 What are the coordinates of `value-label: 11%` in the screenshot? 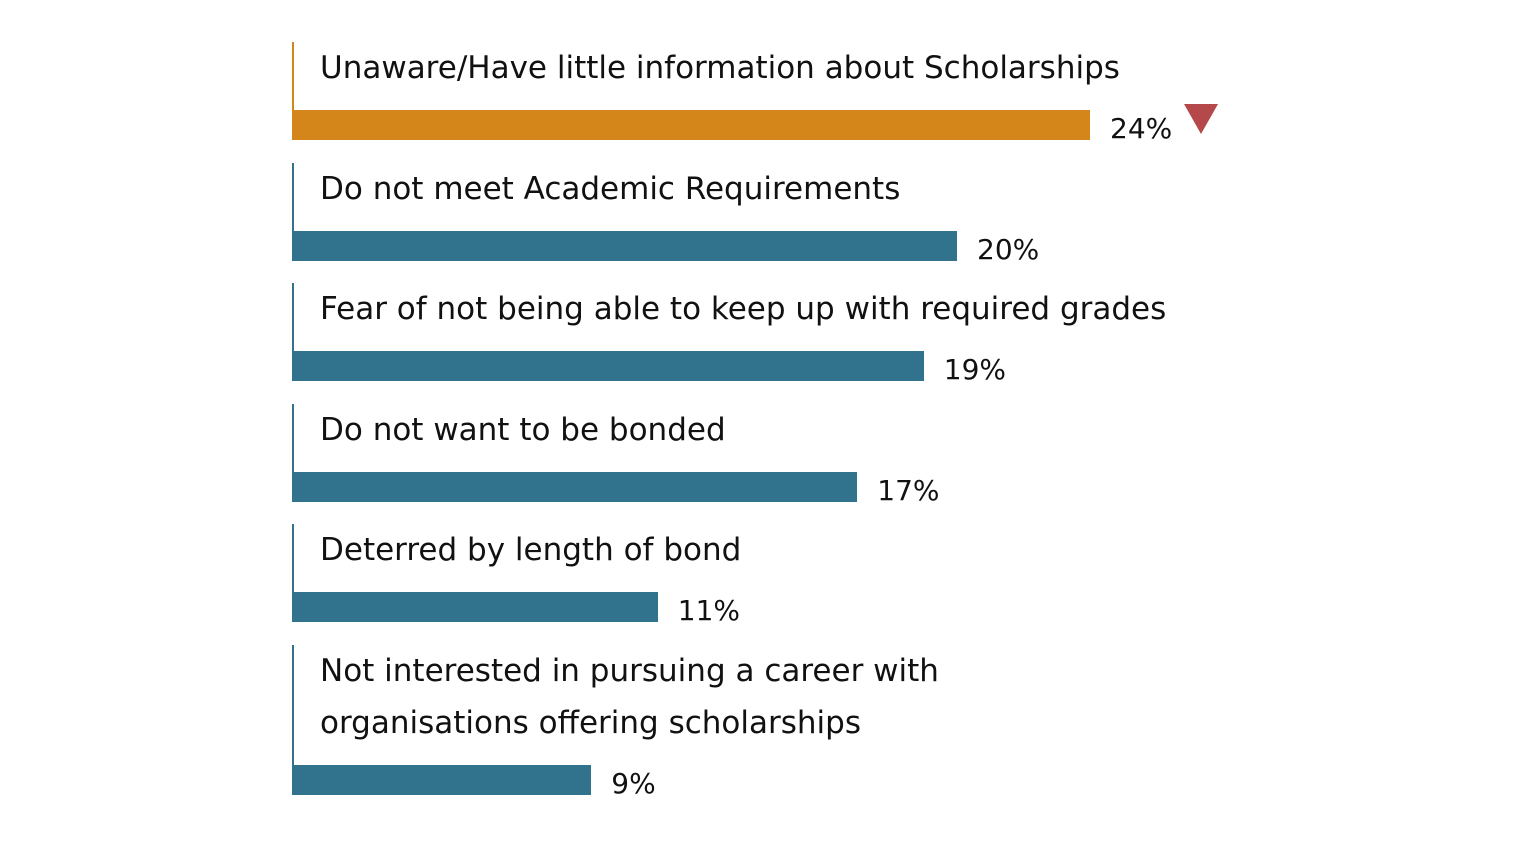 It's located at (708, 610).